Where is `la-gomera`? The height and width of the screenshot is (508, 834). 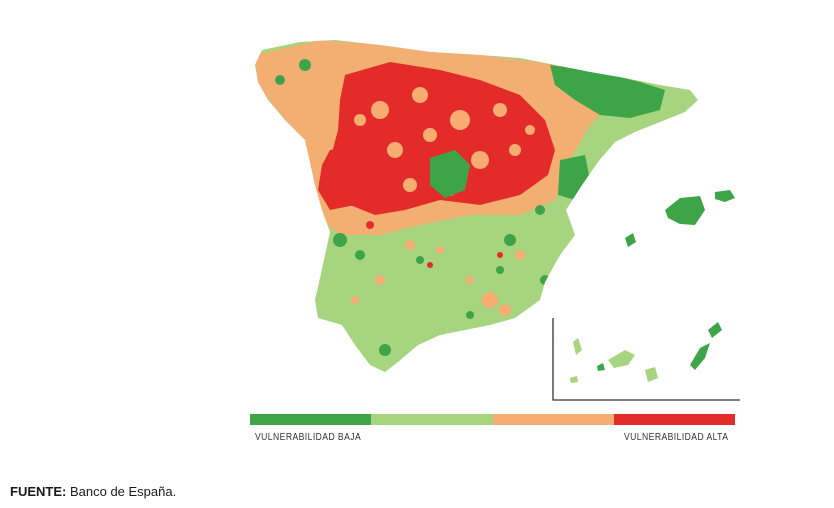 la-gomera is located at coordinates (601, 367).